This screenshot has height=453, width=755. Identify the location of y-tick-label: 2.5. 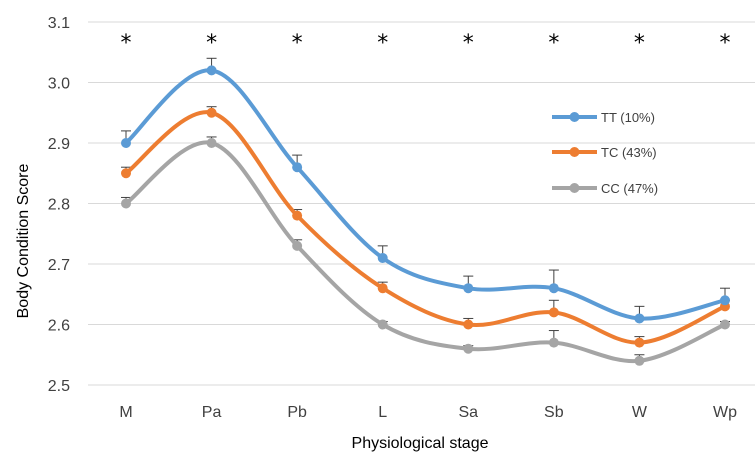
(59, 386).